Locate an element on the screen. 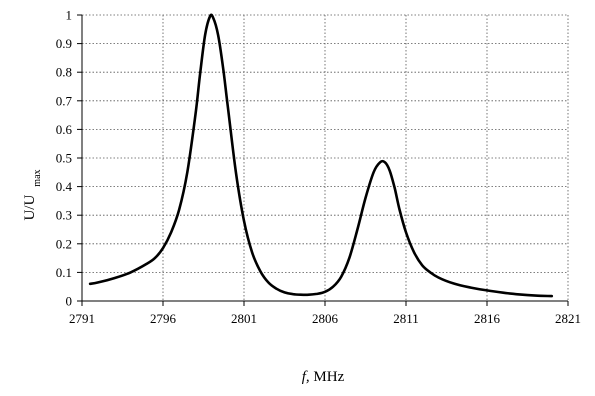  y-tick-label: 0.1 is located at coordinates (64, 272).